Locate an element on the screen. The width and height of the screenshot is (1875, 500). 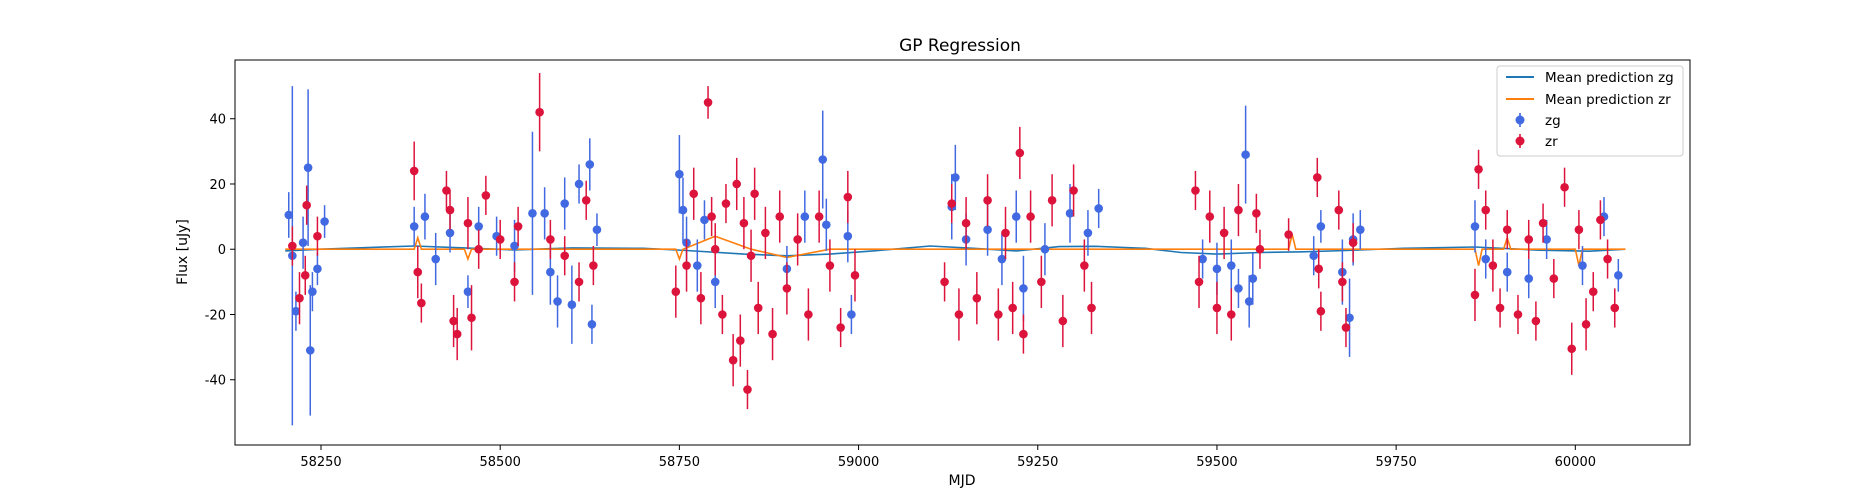
legend-label-mean-zr: Mean prediction zr is located at coordinates (1608, 100).